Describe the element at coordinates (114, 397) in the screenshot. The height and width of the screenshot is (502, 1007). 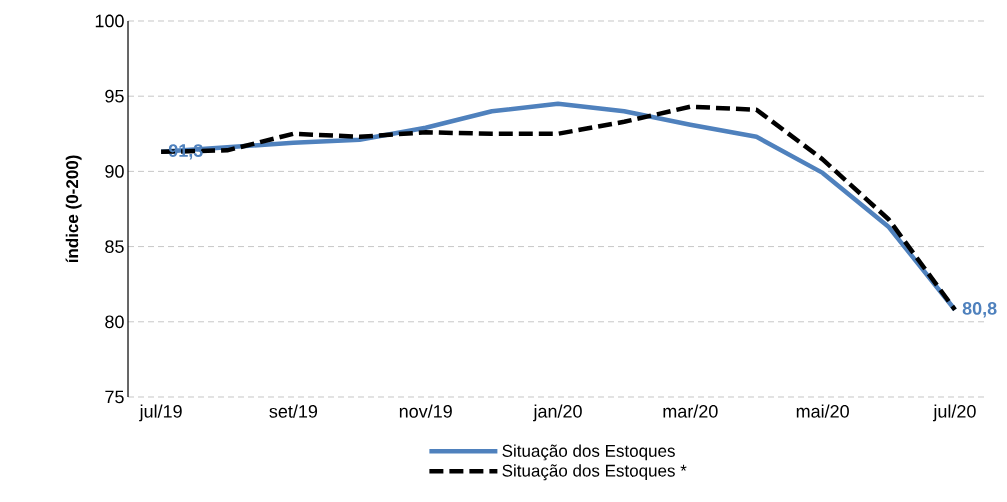
I see `y-tick-label: 75` at that location.